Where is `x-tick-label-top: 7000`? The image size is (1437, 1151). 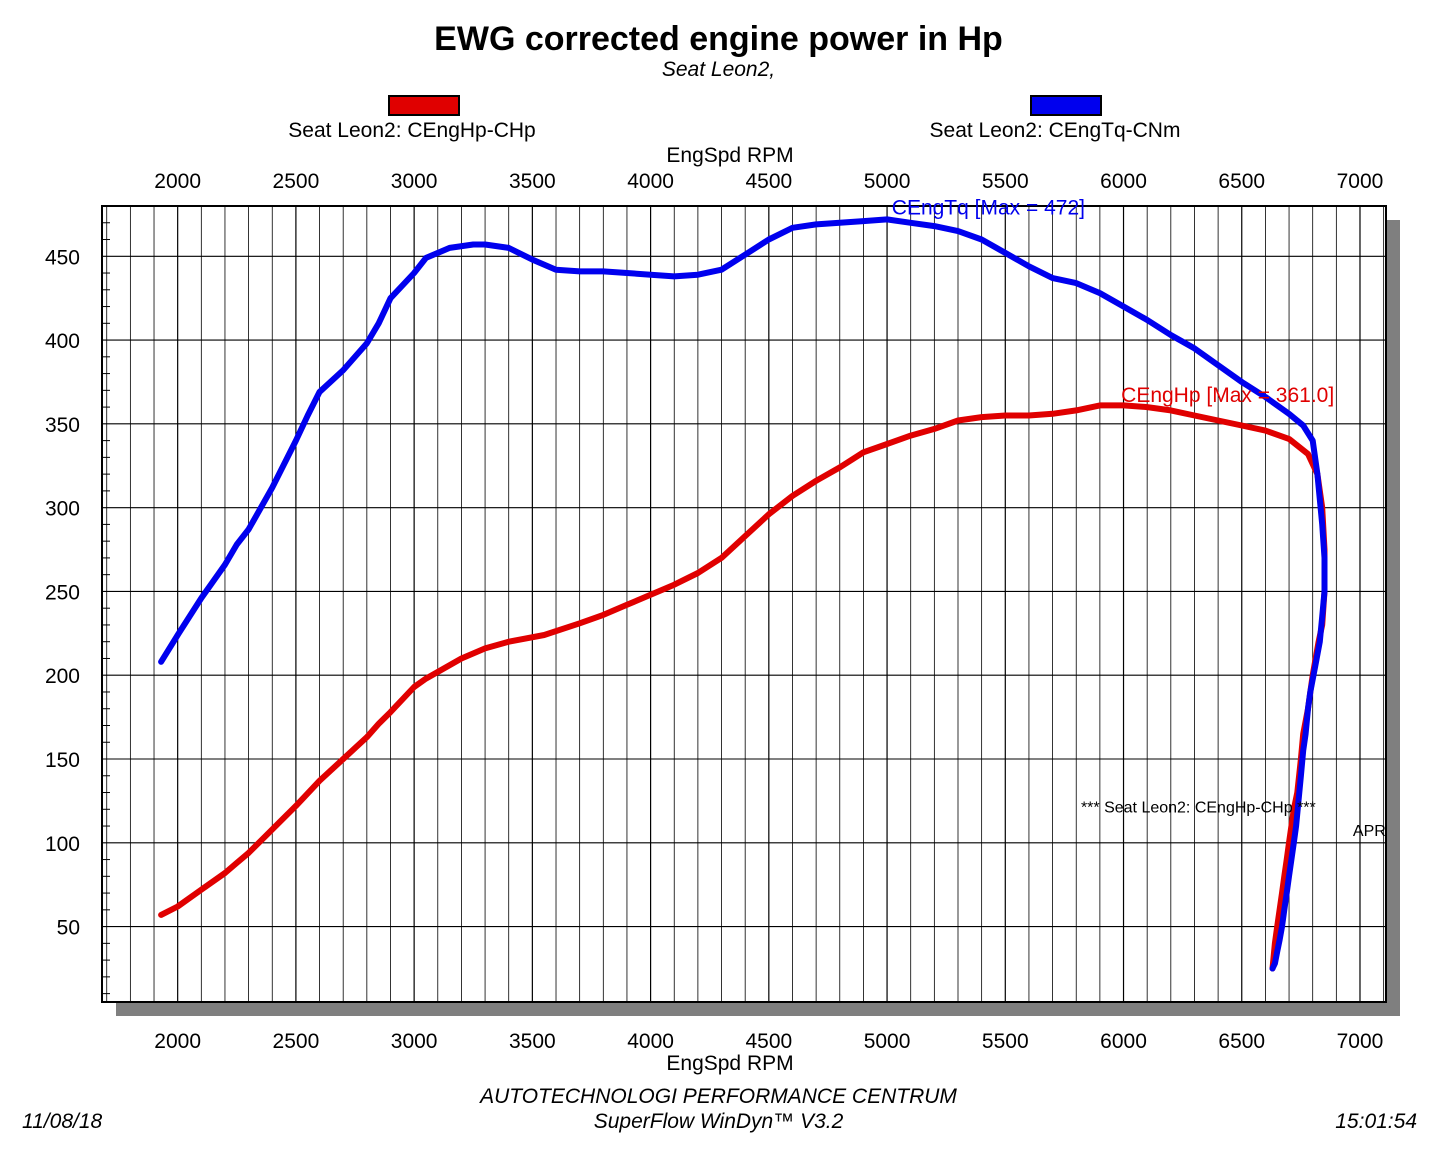 x-tick-label-top: 7000 is located at coordinates (1360, 181).